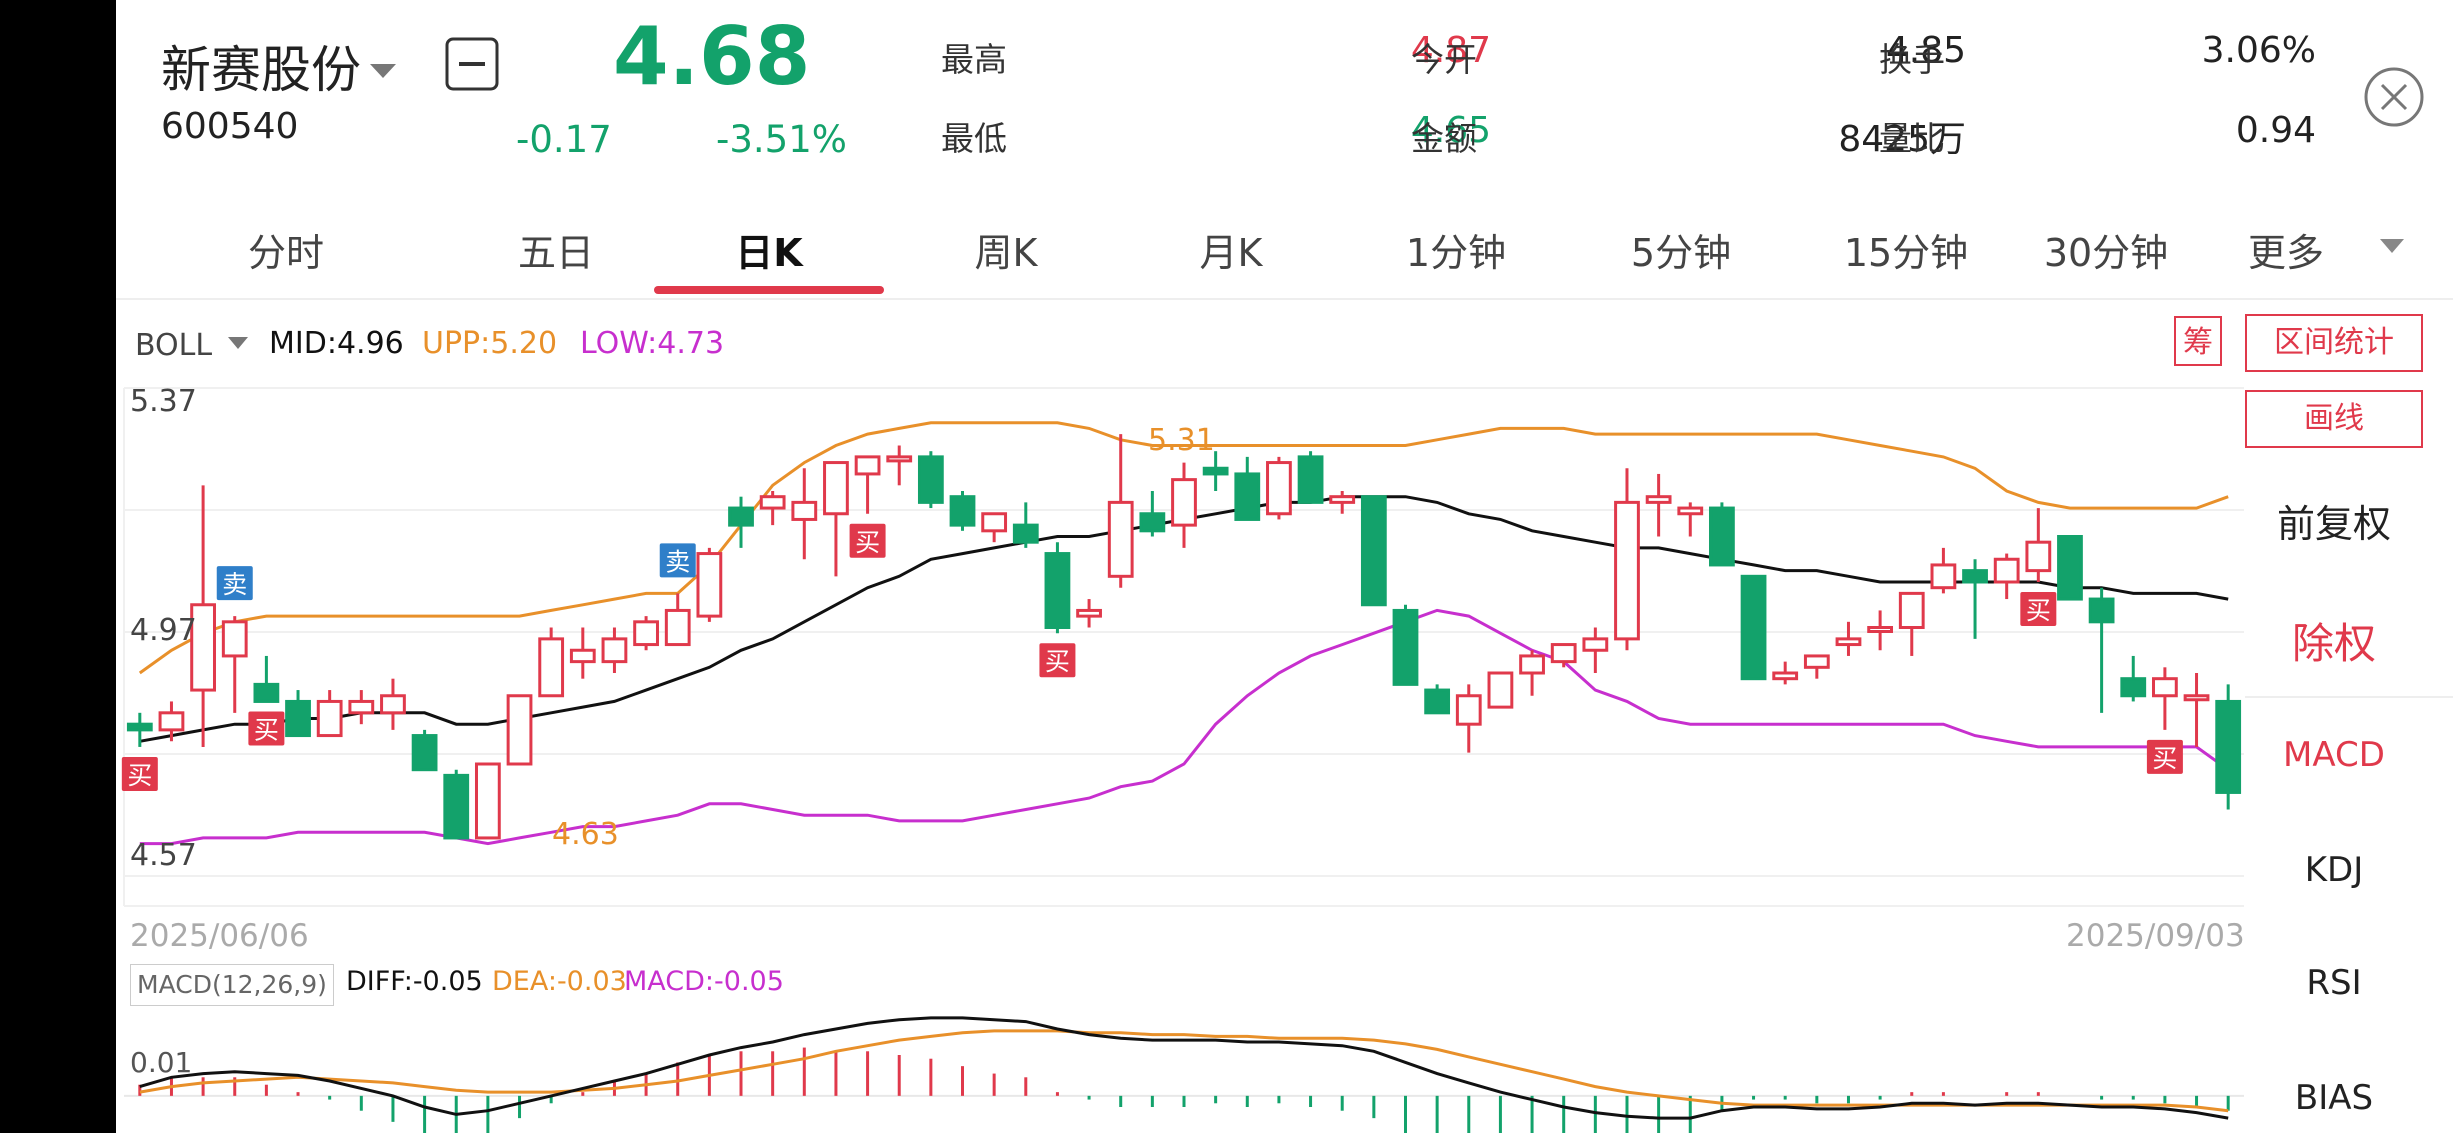 The height and width of the screenshot is (1133, 2453). I want to click on tab-five-day: 五日, so click(555, 253).